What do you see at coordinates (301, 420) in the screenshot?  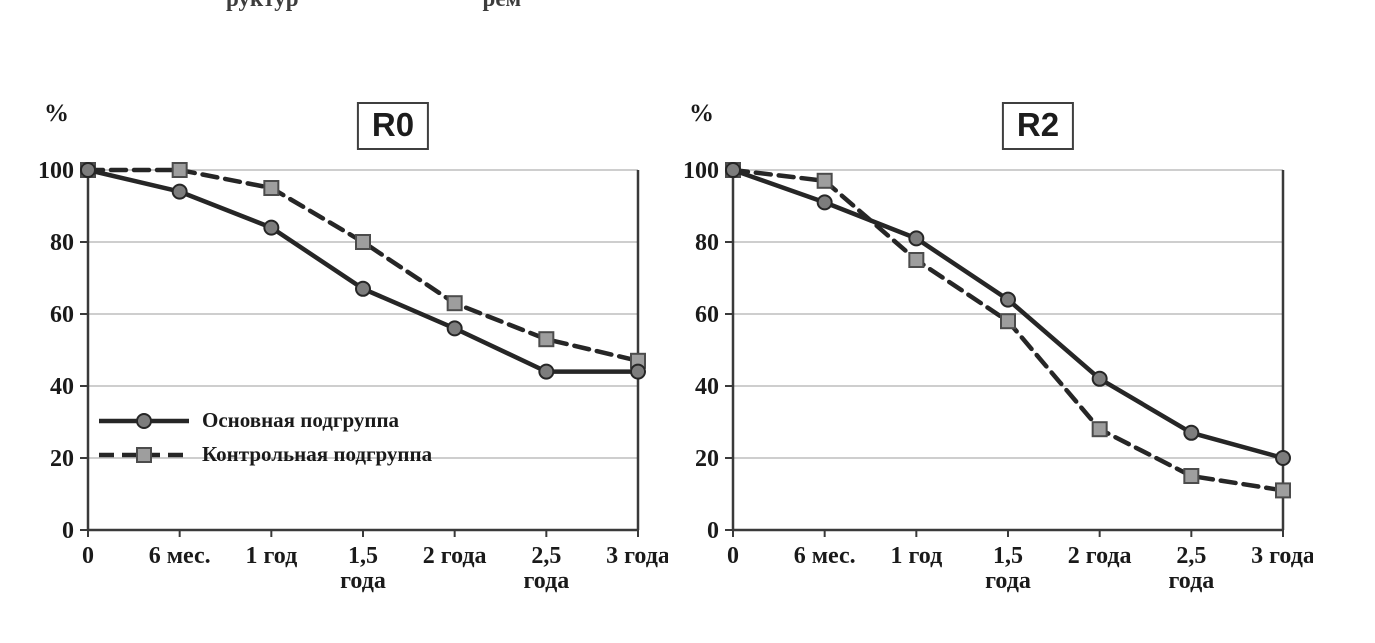 I see `legend-label-main-subgroup: Основная подгруппа` at bounding box center [301, 420].